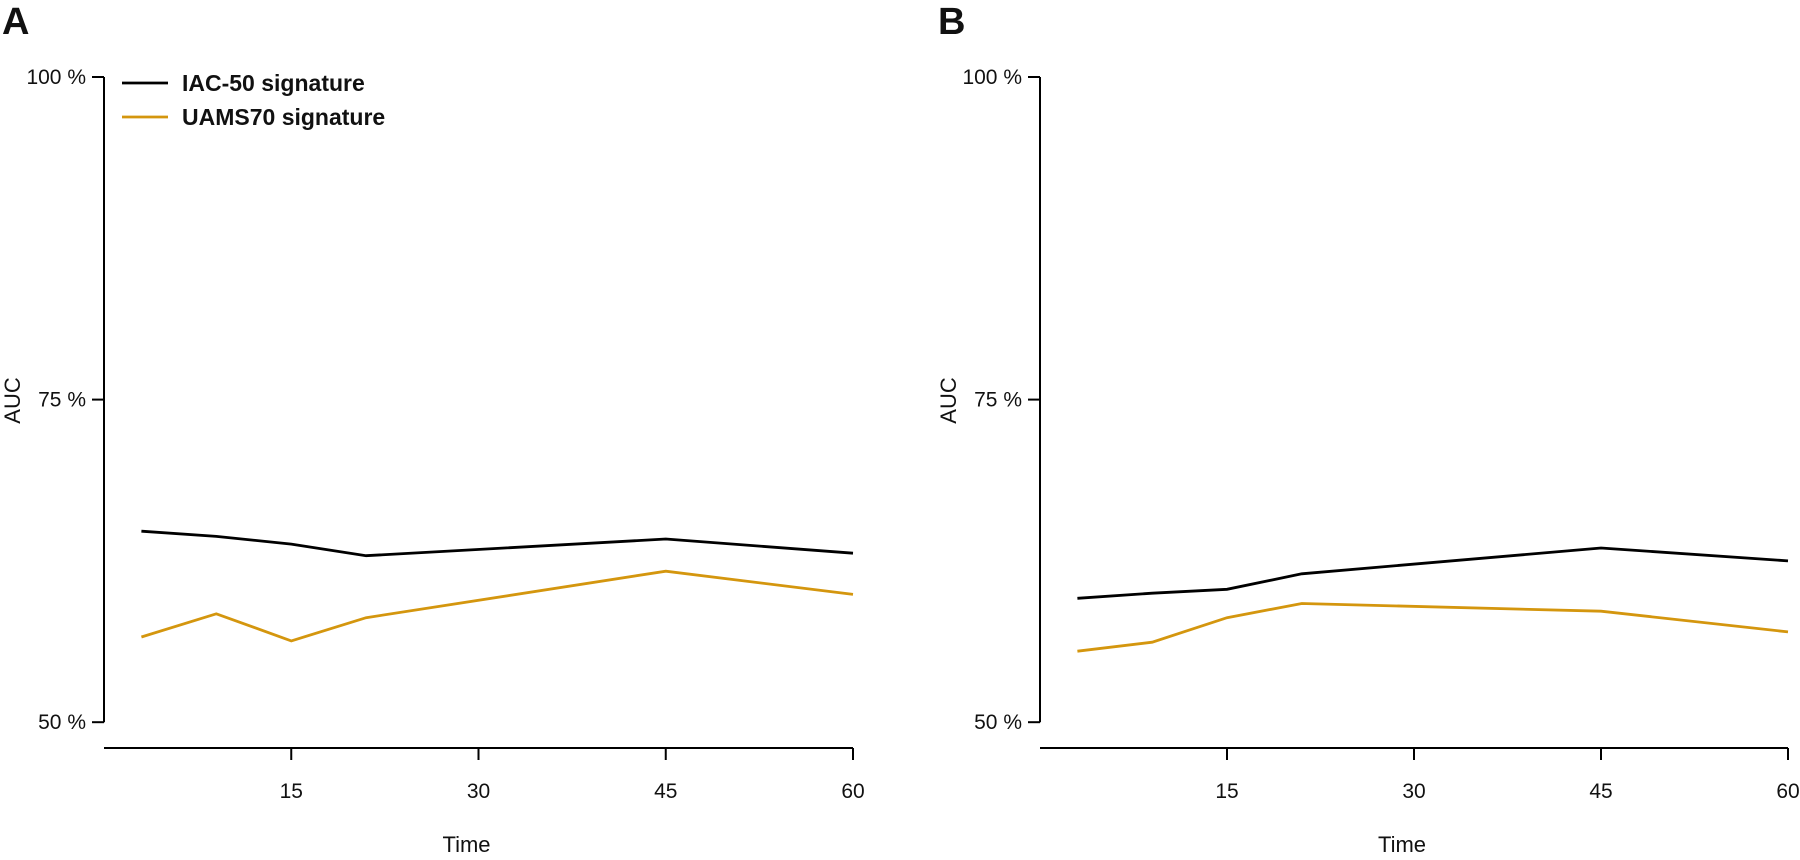  Describe the element at coordinates (253, 100) in the screenshot. I see `legend: IAC-50 signature UAMS70 signature` at that location.